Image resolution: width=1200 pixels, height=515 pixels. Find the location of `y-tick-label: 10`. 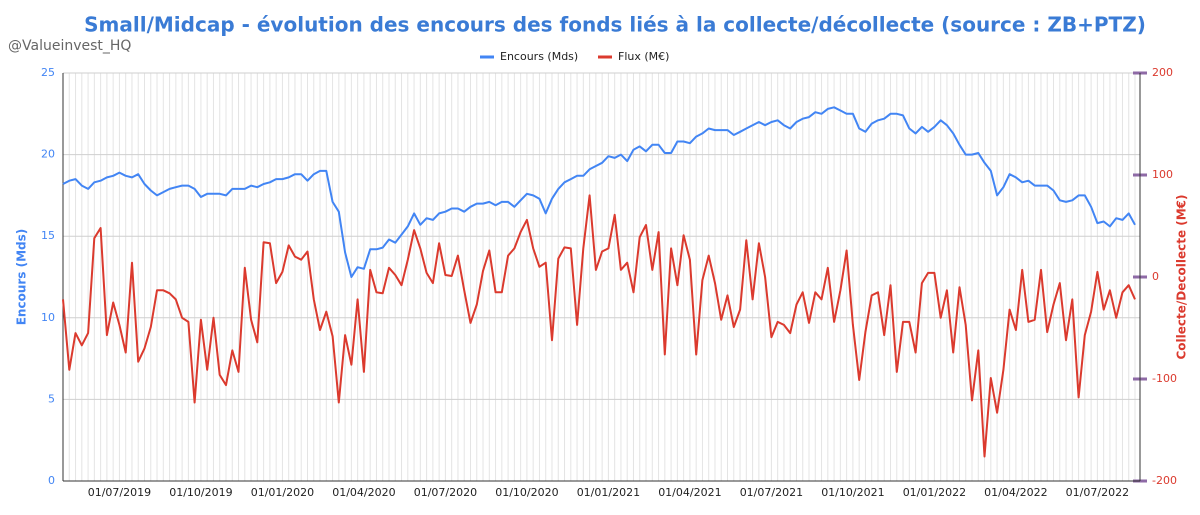

y-tick-label: 10 is located at coordinates (48, 317).